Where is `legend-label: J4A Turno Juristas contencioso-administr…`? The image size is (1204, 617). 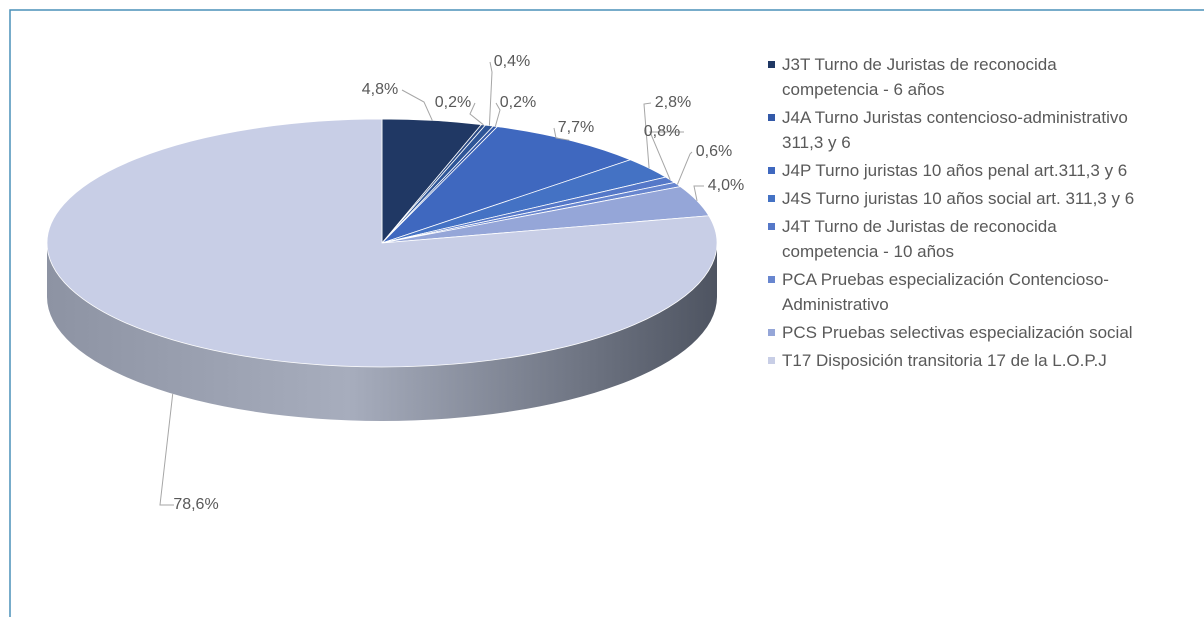
legend-label: J4A Turno Juristas contencioso-administr… is located at coordinates (955, 130).